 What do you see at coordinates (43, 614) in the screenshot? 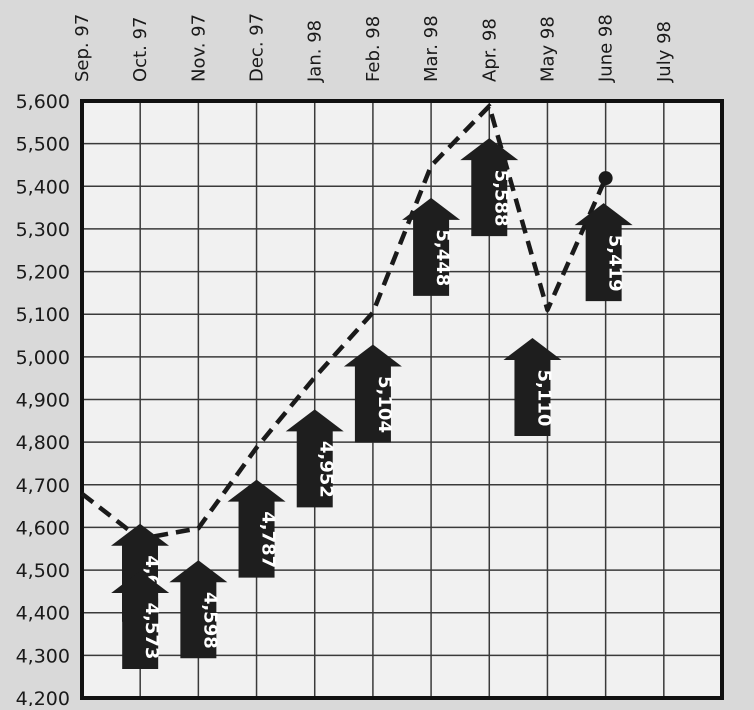
I see `y-tick-label: 4,400` at bounding box center [43, 614].